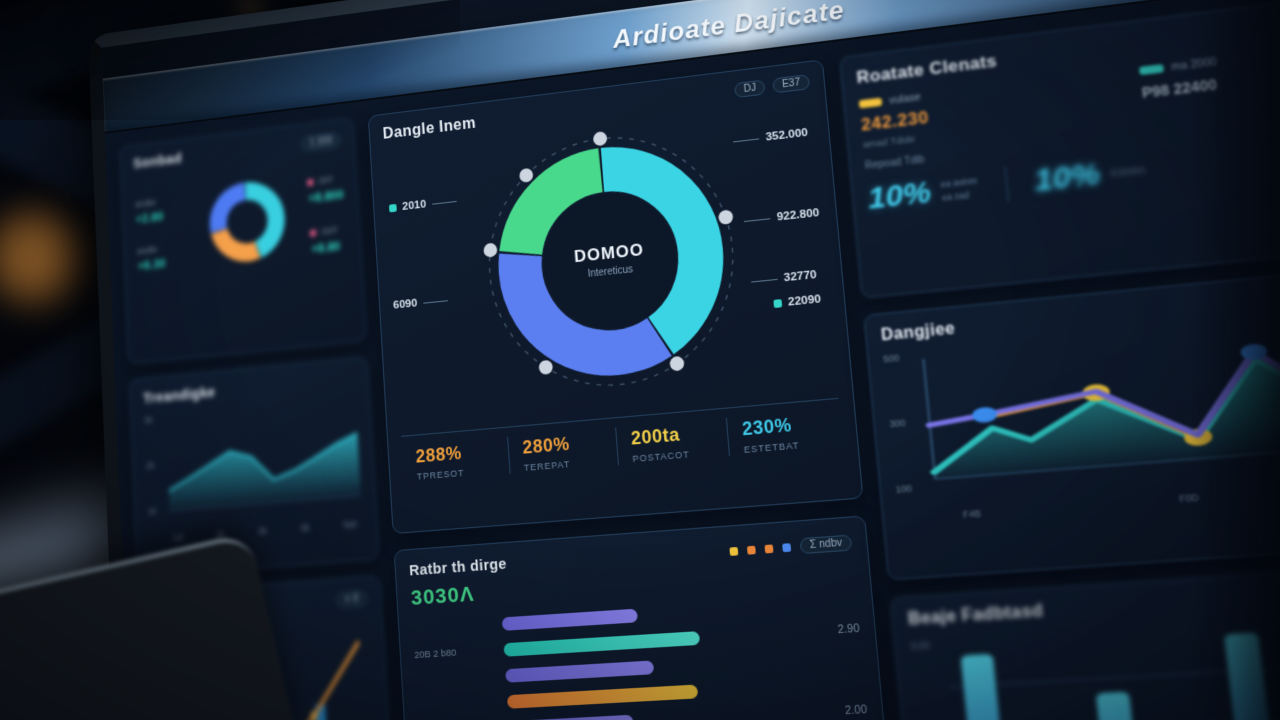 This screenshot has height=720, width=1280. I want to click on donut-callout: 2010, so click(422, 204).